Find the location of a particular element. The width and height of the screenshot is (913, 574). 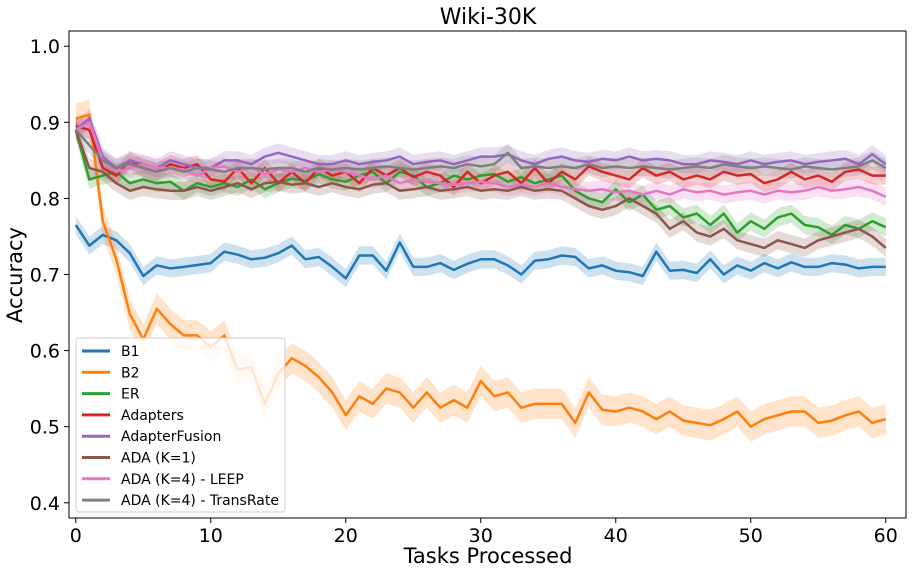

chart-title: Wiki-30K is located at coordinates (488, 17).